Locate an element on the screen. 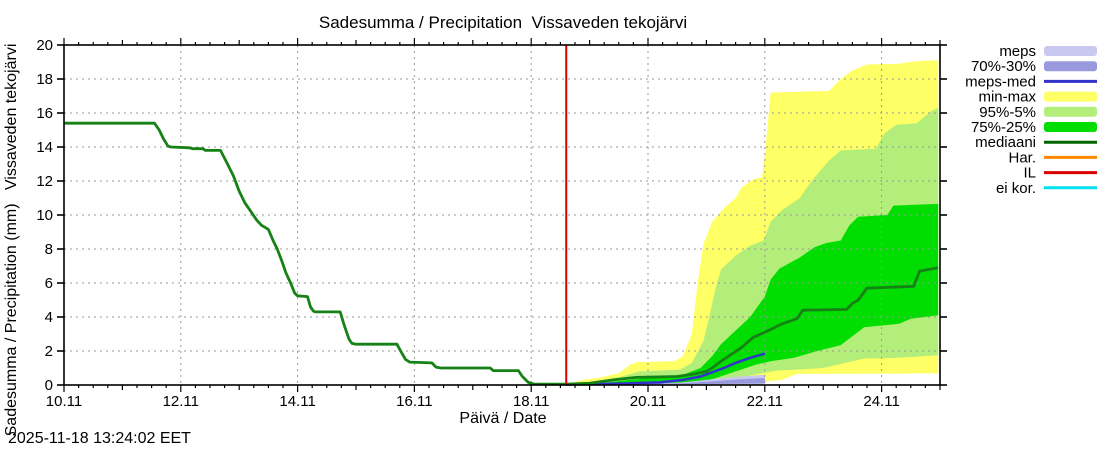 Image resolution: width=1100 pixels, height=450 pixels. y-tick-label: 14 is located at coordinates (44, 147).